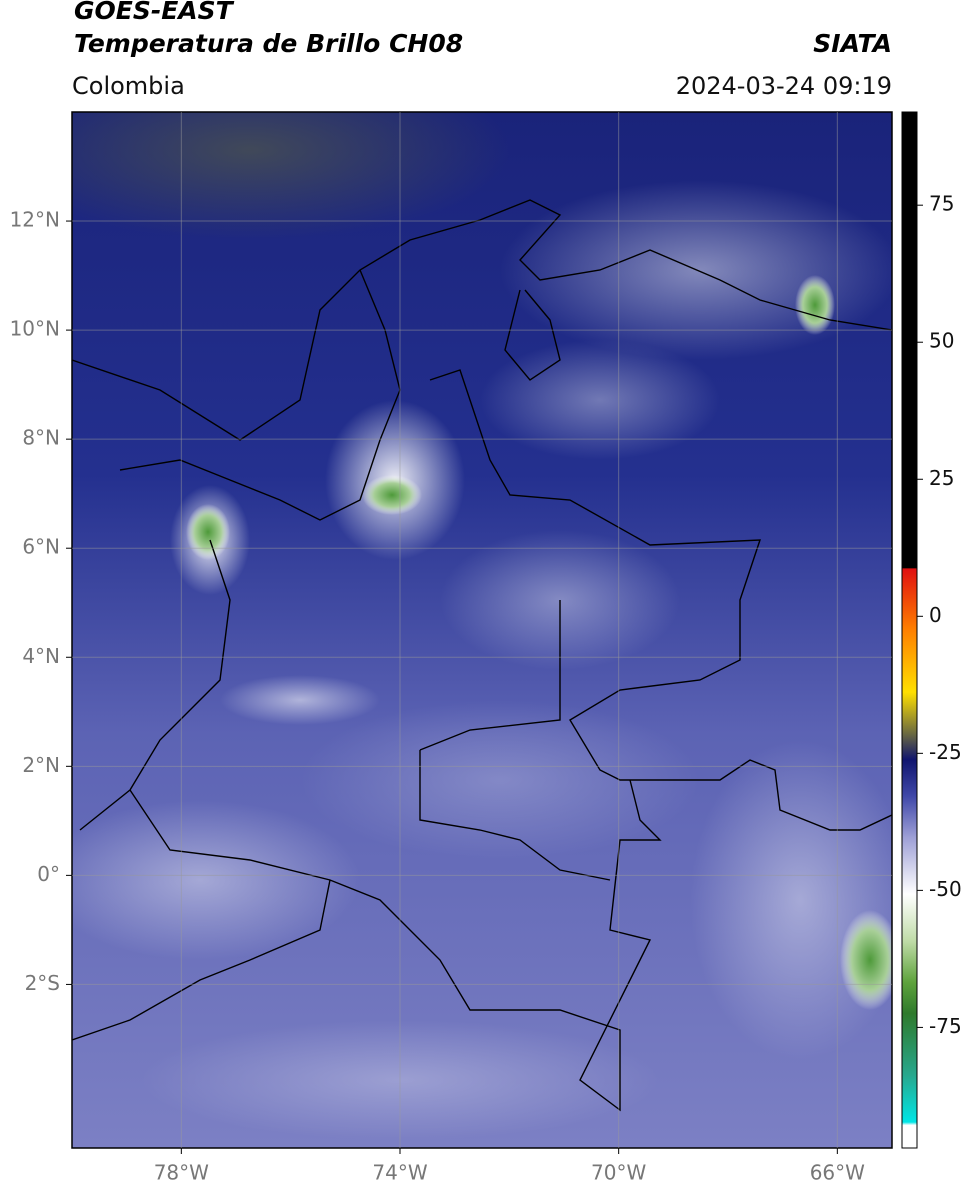 The height and width of the screenshot is (1194, 966). I want to click on colorbar-tick-label: 25, so click(941, 478).